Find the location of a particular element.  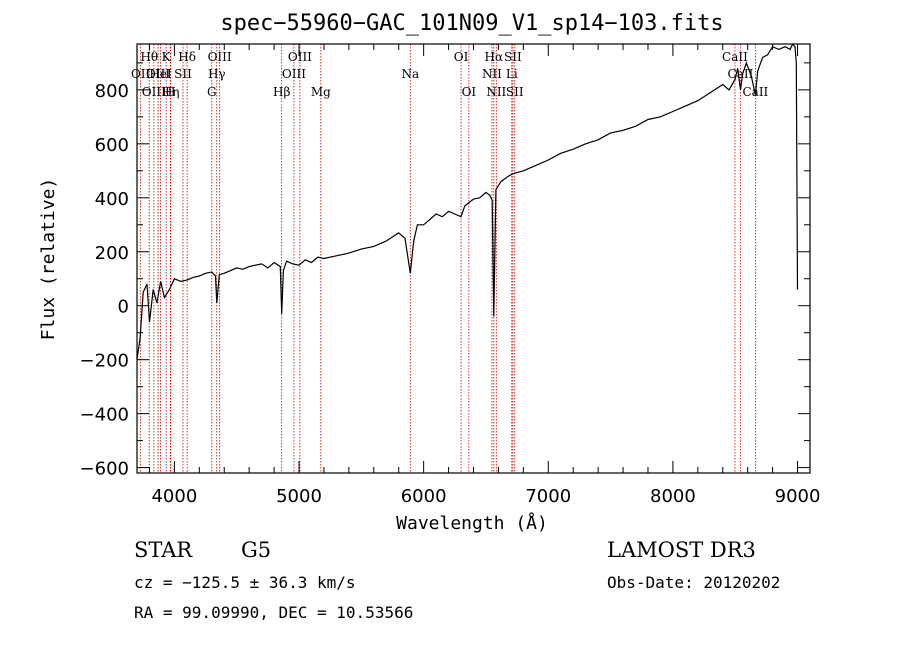

sky-coordinates: RA = 99.09990, DEC = 10.53566 is located at coordinates (274, 612).